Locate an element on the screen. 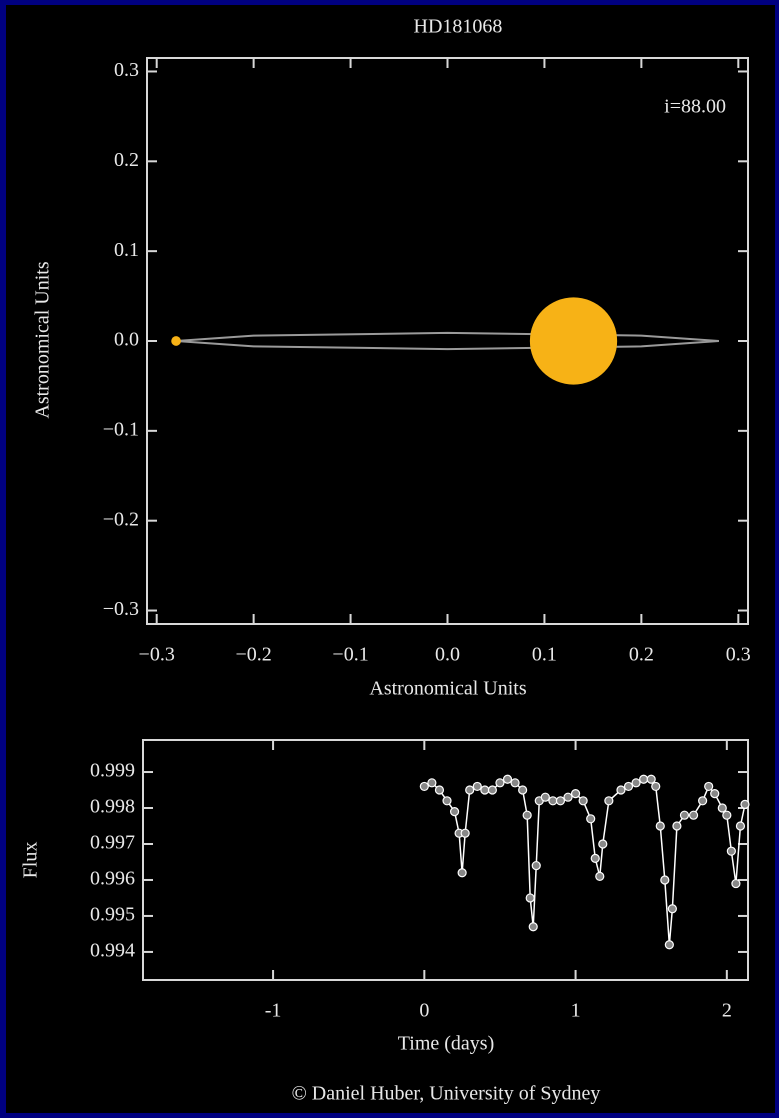 This screenshot has height=1118, width=779. y-tick-label: 0.996 is located at coordinates (112, 879).